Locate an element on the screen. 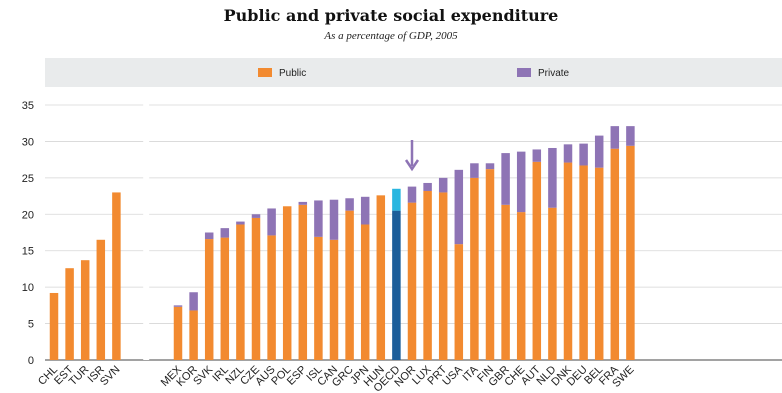 This screenshot has height=393, width=782. bar-public-HUN is located at coordinates (381, 277).